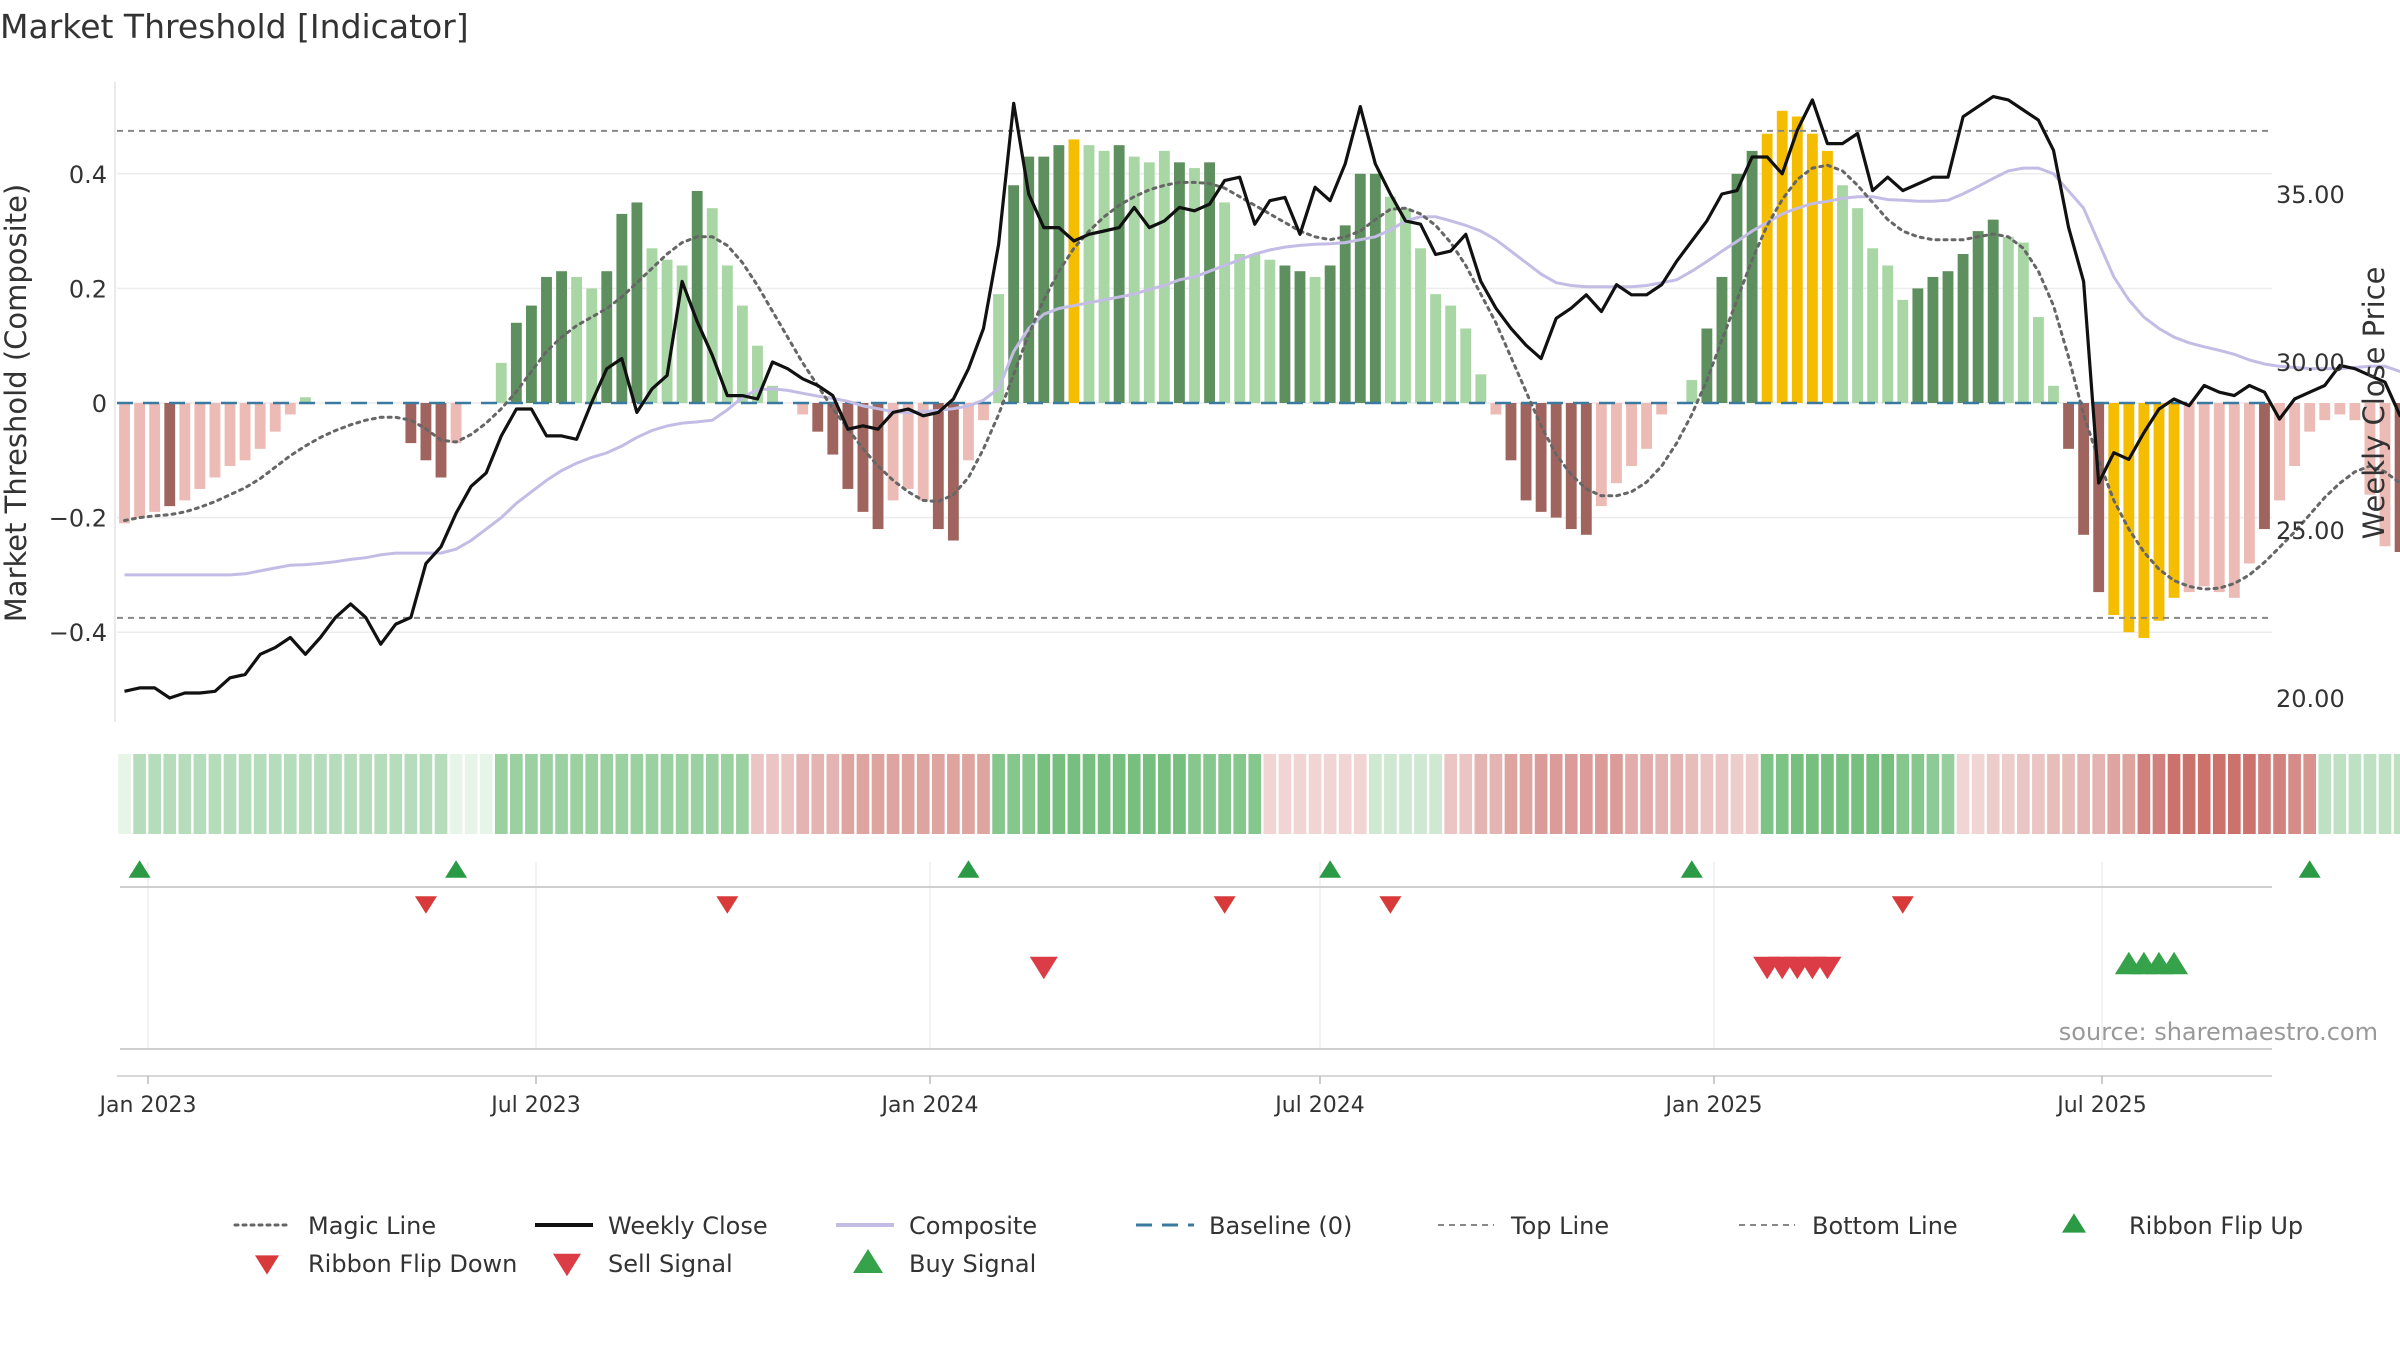 This screenshot has width=2400, height=1350. Describe the element at coordinates (78, 519) in the screenshot. I see `left-tick-label: −0.2` at that location.